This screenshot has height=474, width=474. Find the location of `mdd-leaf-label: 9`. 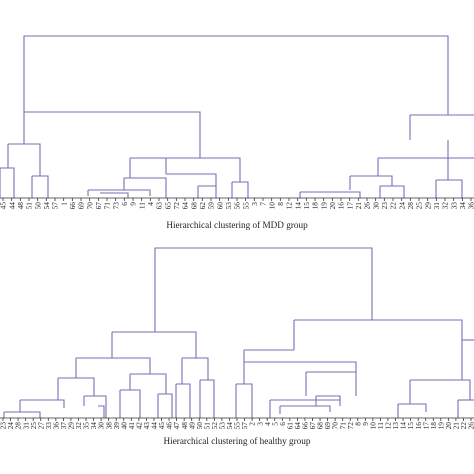

mdd-leaf-label: 9 is located at coordinates (133, 204).